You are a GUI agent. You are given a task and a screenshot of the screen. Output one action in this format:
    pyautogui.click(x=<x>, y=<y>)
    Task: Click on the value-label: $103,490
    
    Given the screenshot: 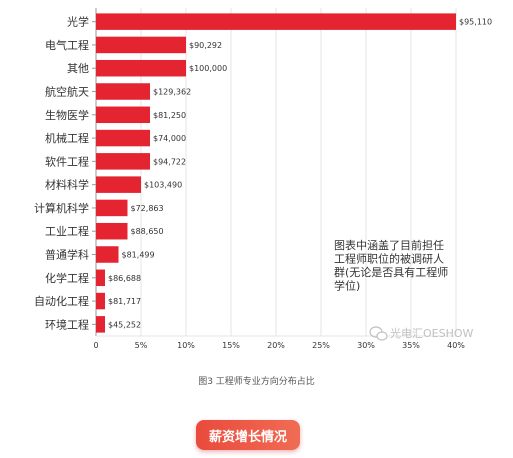 What is the action you would take?
    pyautogui.click(x=163, y=185)
    